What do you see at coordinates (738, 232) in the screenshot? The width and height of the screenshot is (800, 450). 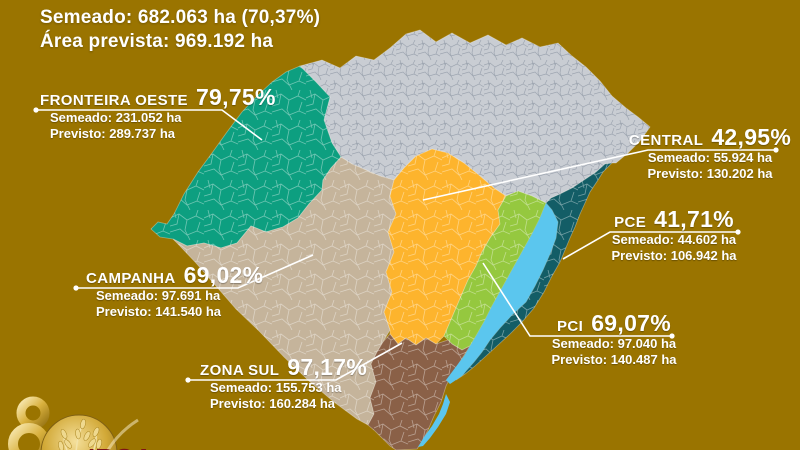 I see `leader-dot-pce` at bounding box center [738, 232].